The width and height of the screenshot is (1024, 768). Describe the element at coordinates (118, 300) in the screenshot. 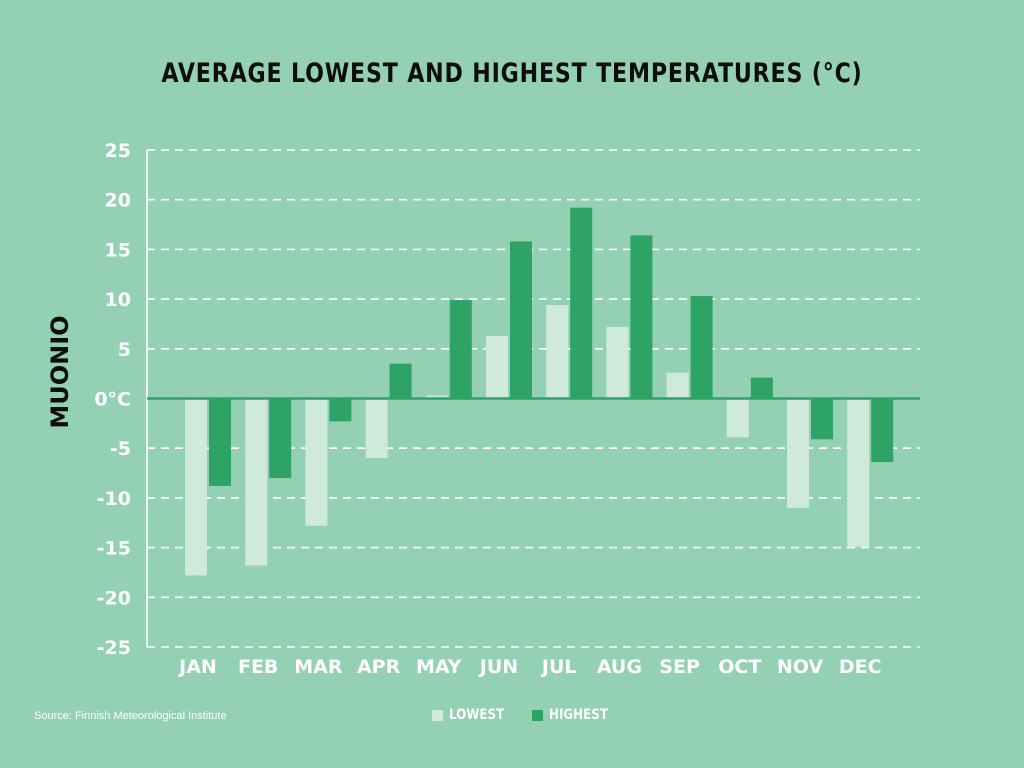

I see `y-tick-label: 10` at that location.